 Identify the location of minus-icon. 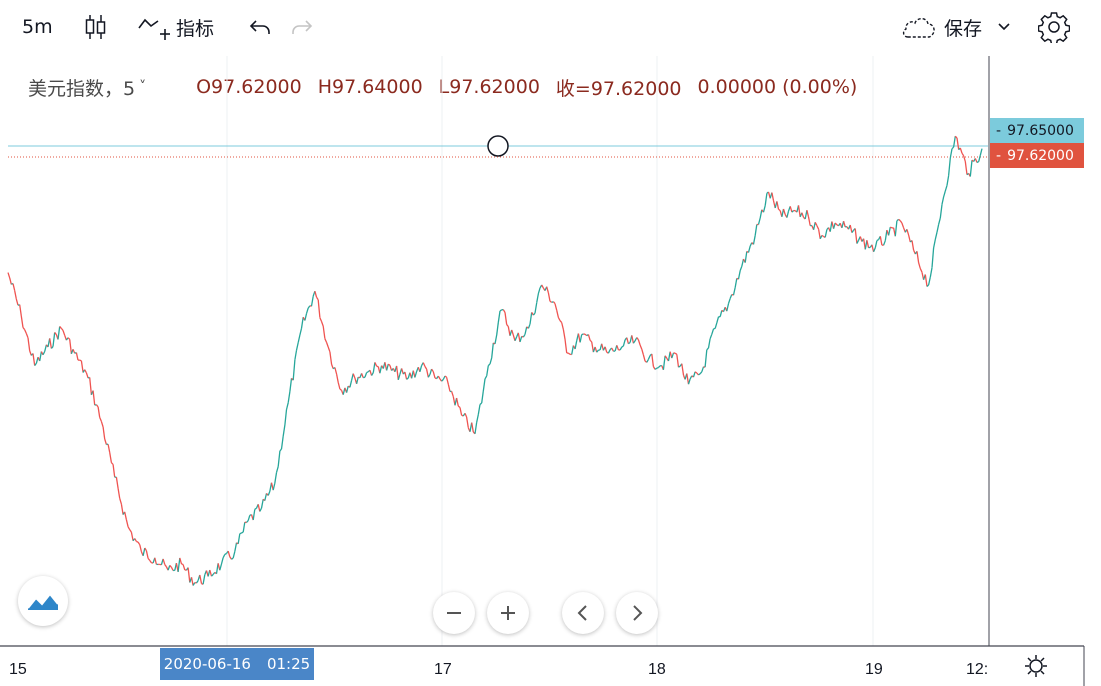
(454, 613).